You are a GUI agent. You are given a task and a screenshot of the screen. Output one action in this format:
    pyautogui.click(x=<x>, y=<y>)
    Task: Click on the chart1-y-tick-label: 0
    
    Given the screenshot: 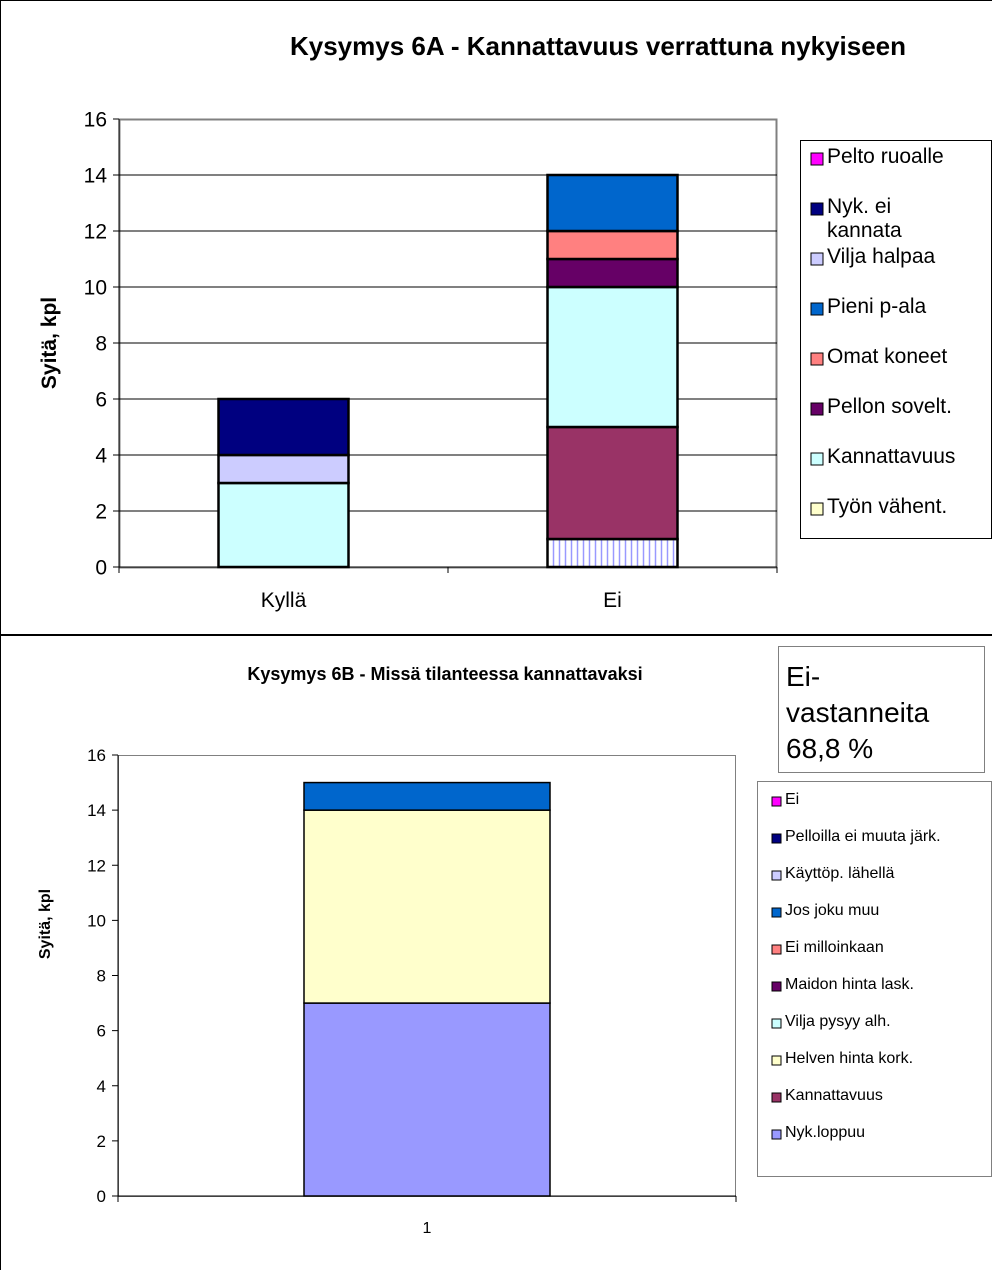 What is the action you would take?
    pyautogui.click(x=101, y=568)
    